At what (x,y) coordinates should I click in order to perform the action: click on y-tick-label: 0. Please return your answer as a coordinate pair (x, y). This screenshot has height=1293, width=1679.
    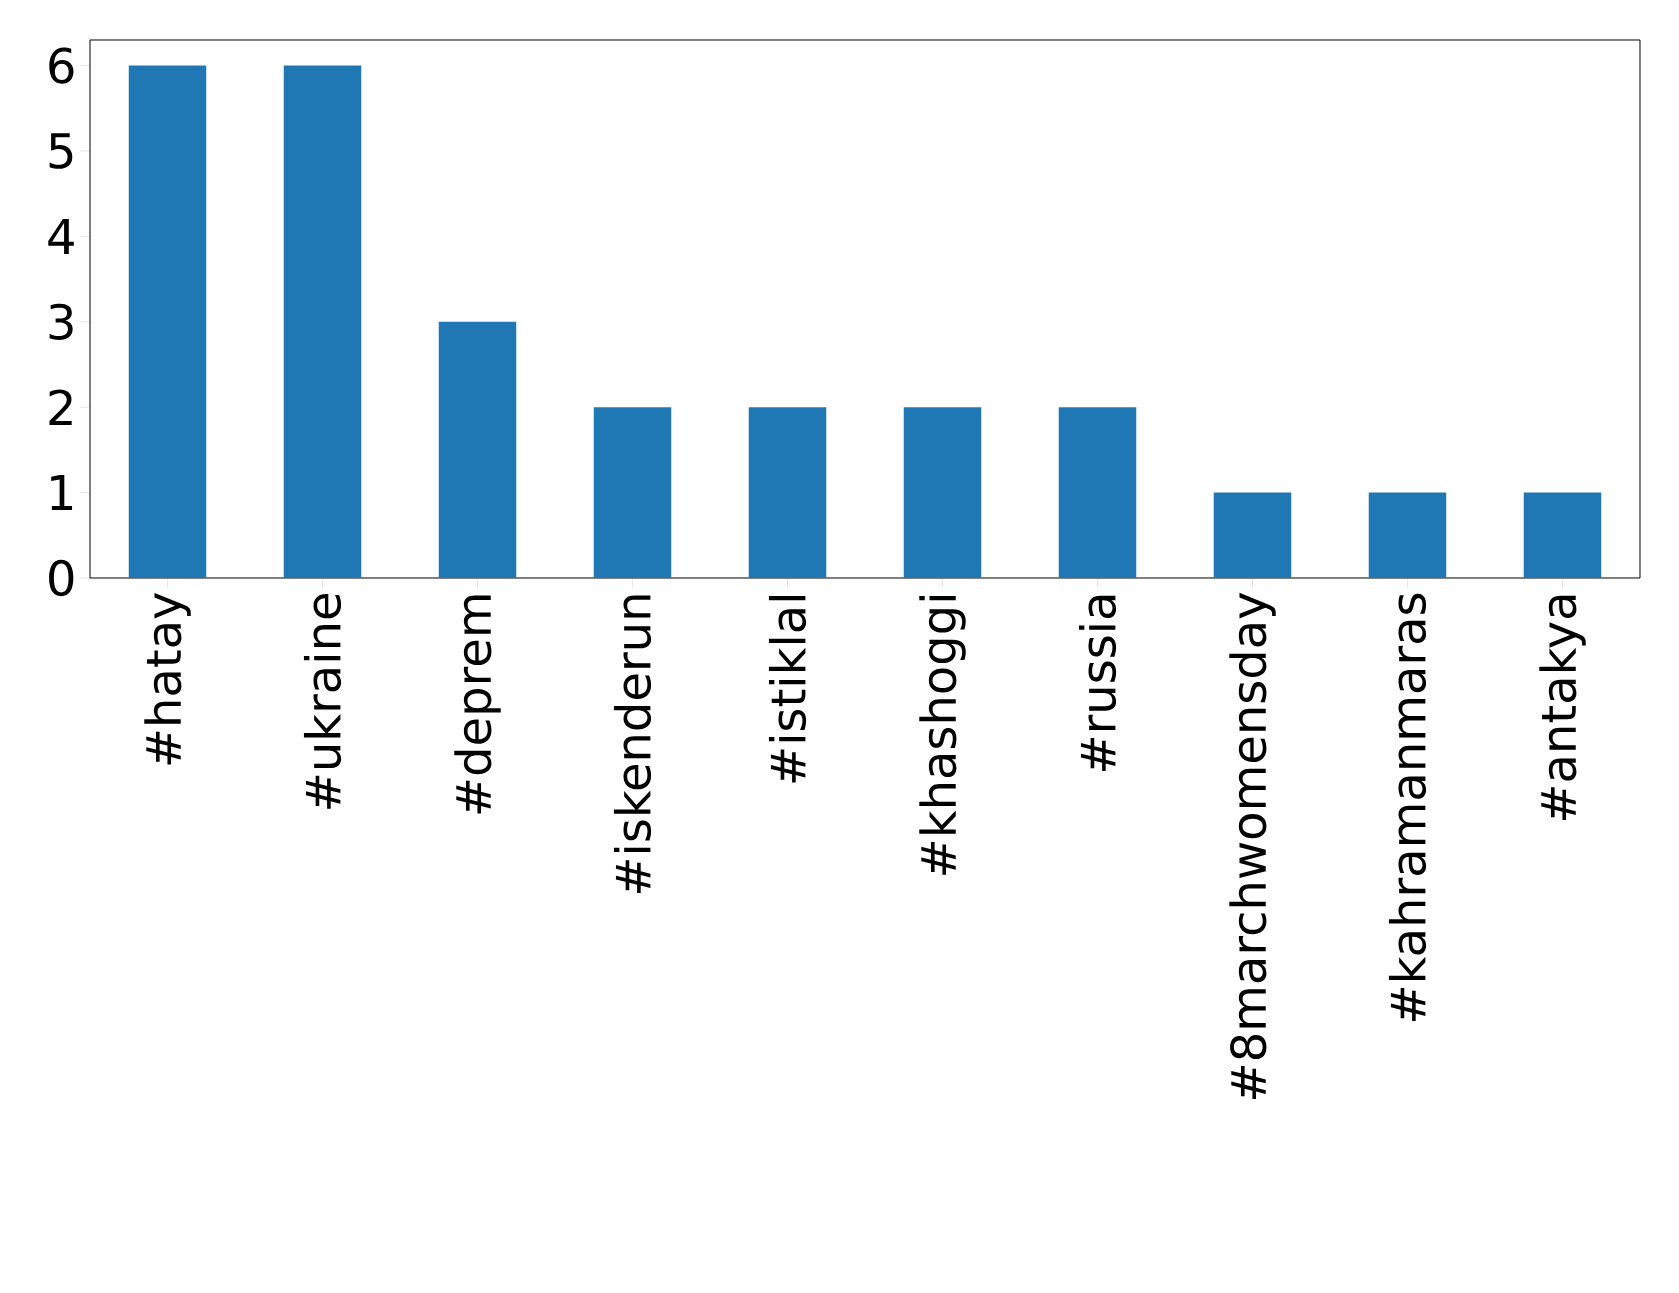
    Looking at the image, I should click on (61, 578).